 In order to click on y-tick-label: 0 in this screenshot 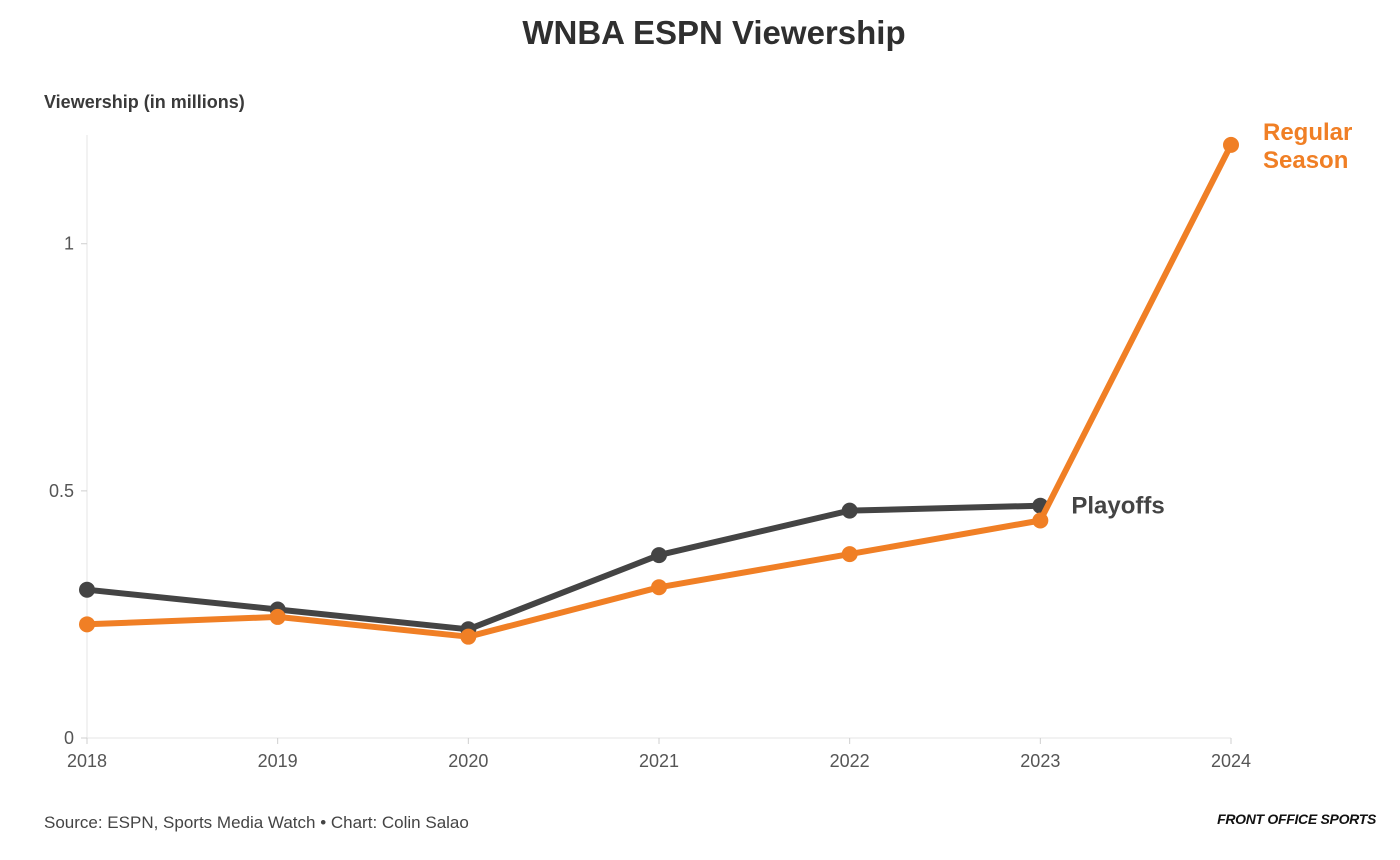, I will do `click(69, 738)`.